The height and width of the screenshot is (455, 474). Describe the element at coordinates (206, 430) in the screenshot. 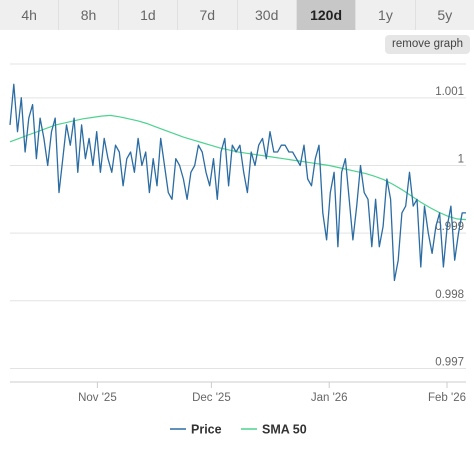

I see `legend-label: Price` at that location.